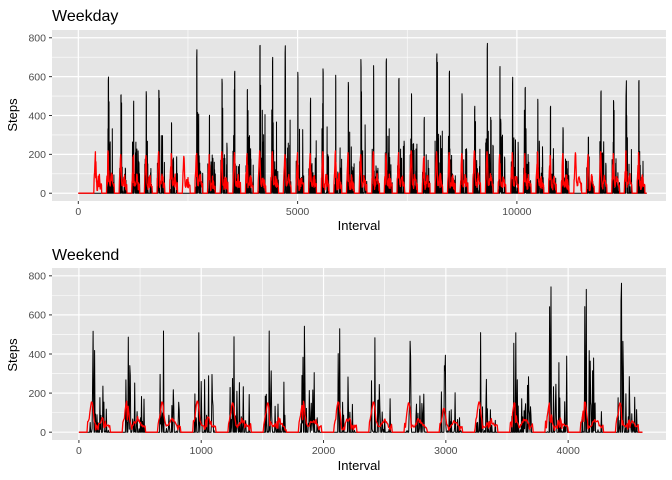  I want to click on x-tick-label: 3000, so click(446, 451).